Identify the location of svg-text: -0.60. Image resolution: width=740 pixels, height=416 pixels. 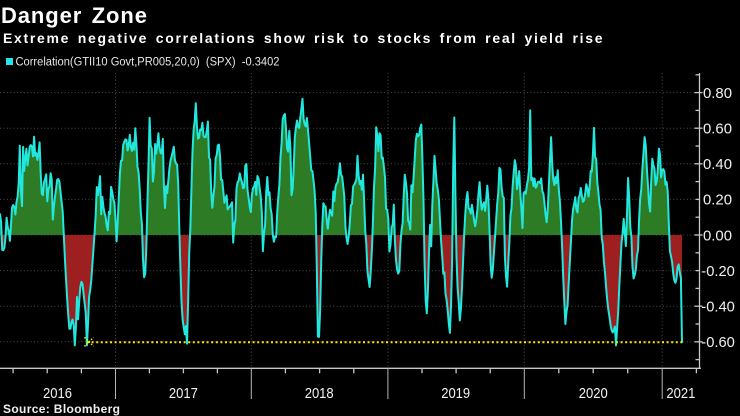
(718, 342).